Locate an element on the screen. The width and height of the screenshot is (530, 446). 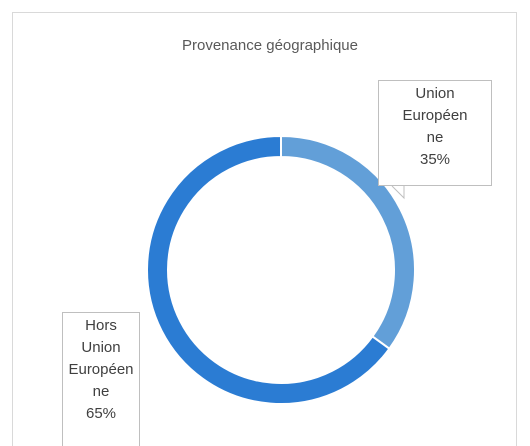
data-label: Hors Union Européenne 65% is located at coordinates (101, 379).